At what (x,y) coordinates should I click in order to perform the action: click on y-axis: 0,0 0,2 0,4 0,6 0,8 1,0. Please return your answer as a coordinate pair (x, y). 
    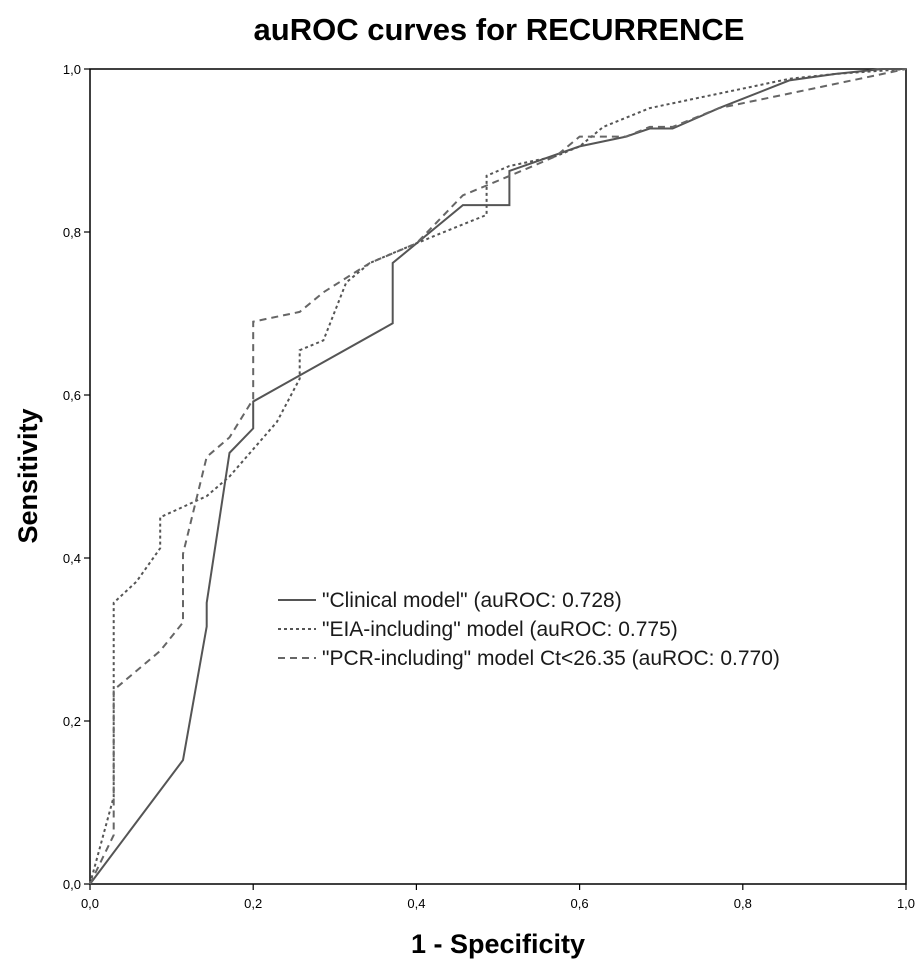
    Looking at the image, I should click on (76, 477).